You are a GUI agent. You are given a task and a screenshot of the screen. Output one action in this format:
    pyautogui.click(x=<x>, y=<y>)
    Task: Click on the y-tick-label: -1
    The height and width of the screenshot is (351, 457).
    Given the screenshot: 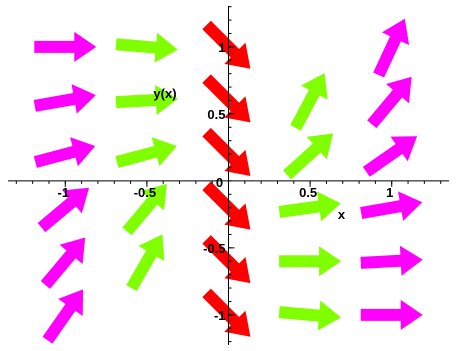 What is the action you would take?
    pyautogui.click(x=220, y=315)
    